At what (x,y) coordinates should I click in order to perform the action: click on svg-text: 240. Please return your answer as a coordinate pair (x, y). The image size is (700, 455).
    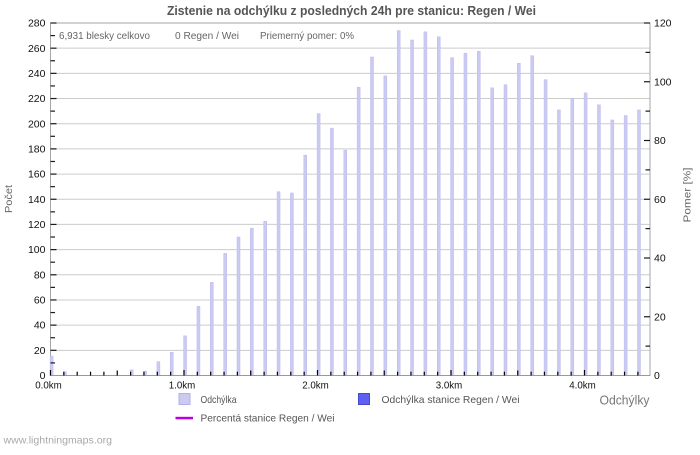
    Looking at the image, I should click on (37, 74).